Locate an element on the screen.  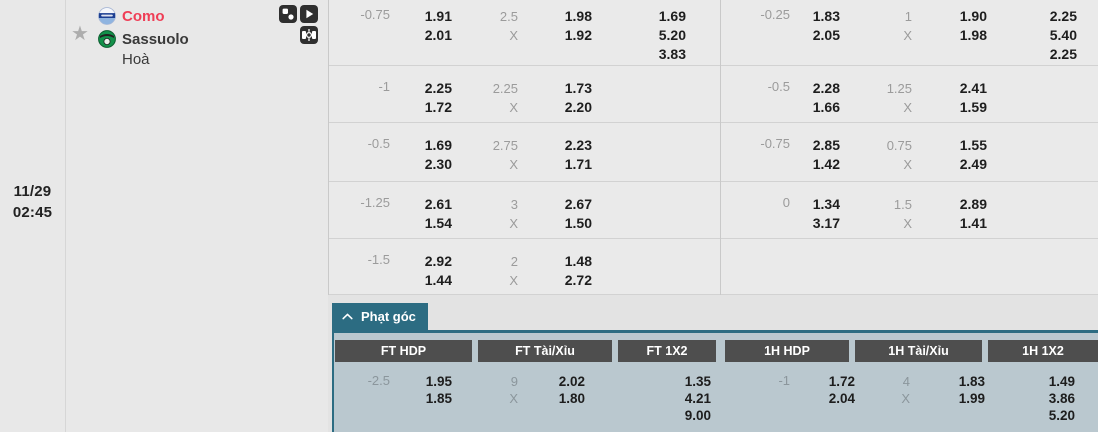
ou-line-value: 2.25 is located at coordinates (505, 88).